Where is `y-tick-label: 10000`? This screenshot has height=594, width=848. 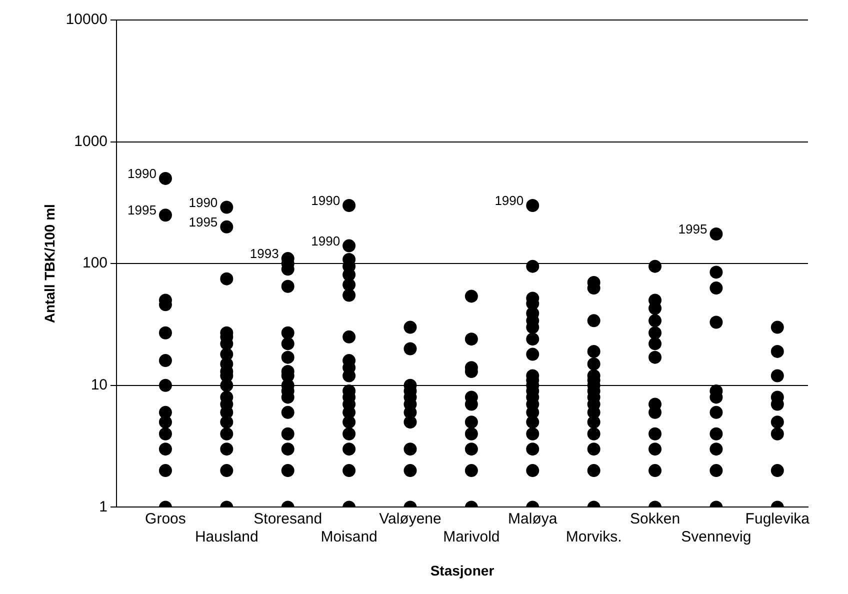
y-tick-label: 10000 is located at coordinates (87, 19).